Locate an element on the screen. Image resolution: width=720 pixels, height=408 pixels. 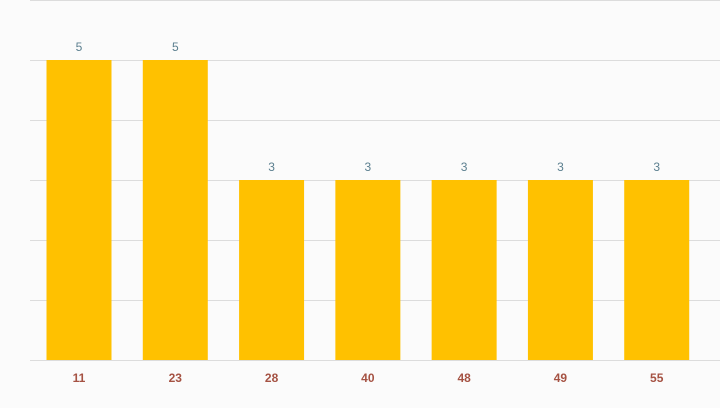
x-tick-label: 40 is located at coordinates (368, 378).